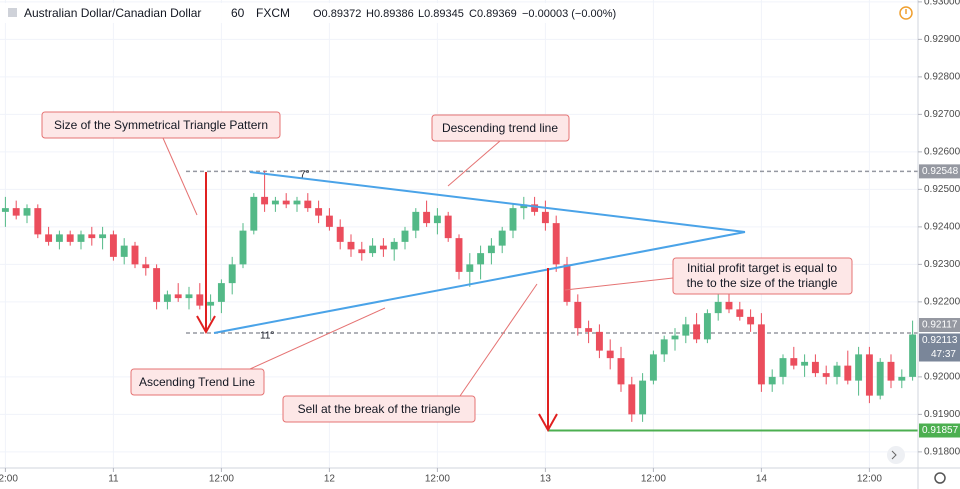 The width and height of the screenshot is (960, 489). I want to click on y-tick-label: 0.92700, so click(942, 114).